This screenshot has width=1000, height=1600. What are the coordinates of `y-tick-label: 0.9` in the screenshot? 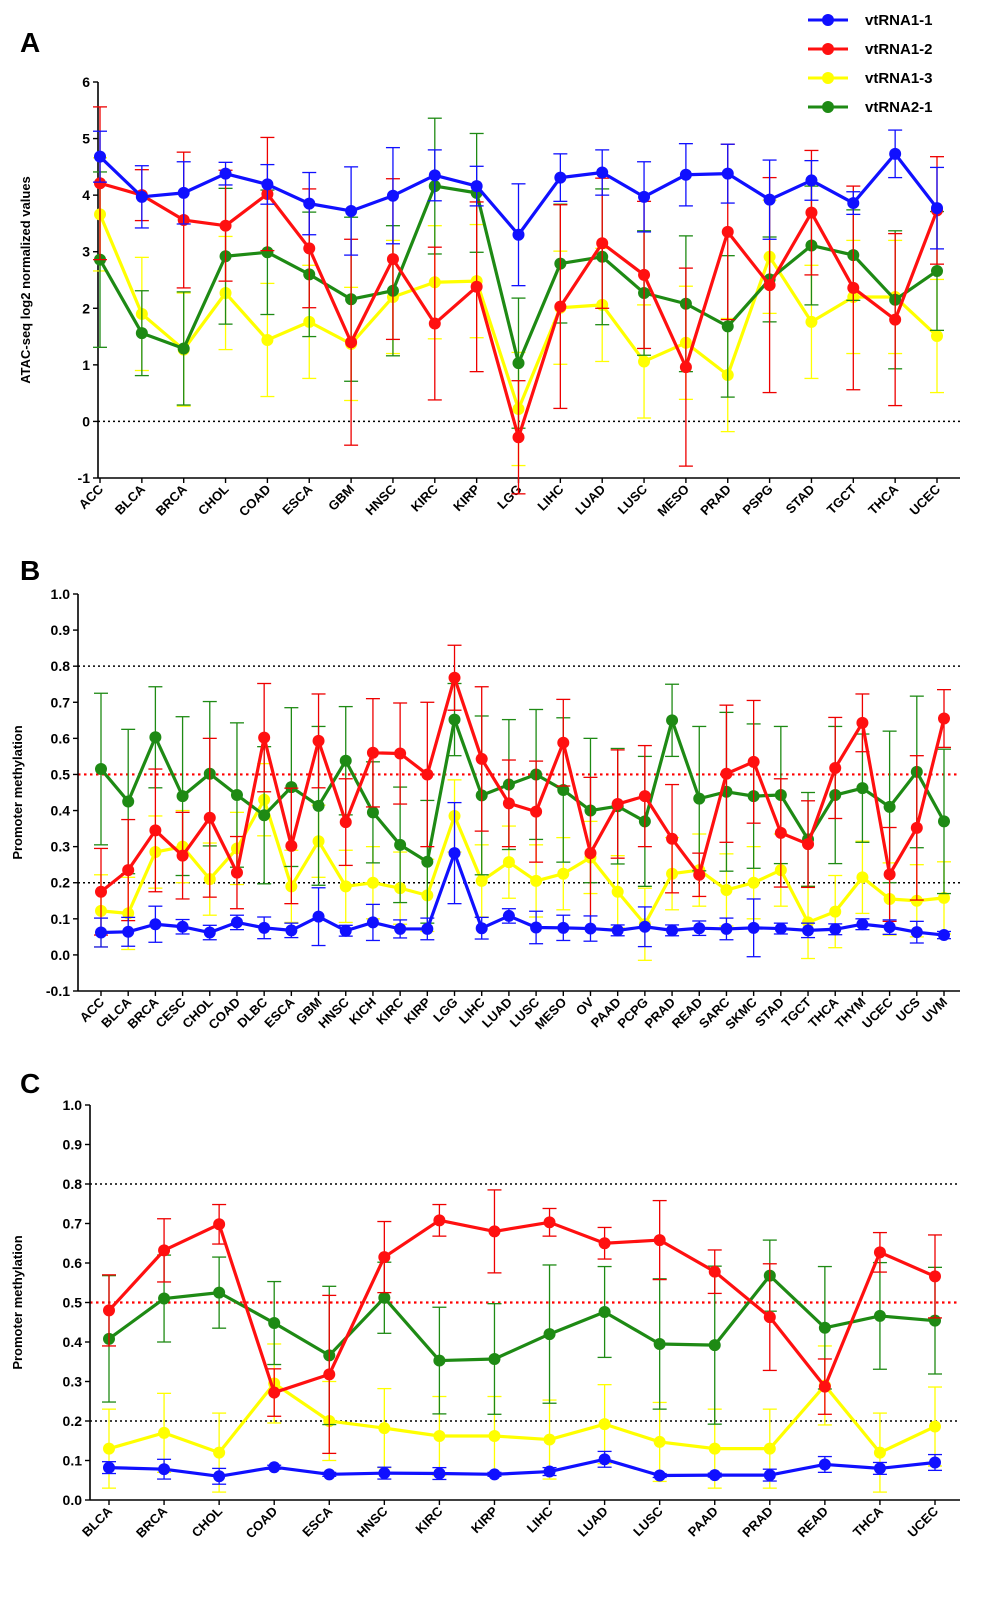 It's located at (73, 1145).